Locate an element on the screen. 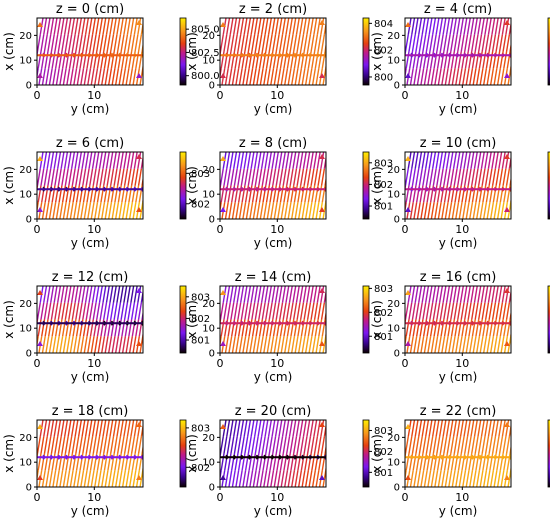  y-tick-label: 0 is located at coordinates (212, 354).